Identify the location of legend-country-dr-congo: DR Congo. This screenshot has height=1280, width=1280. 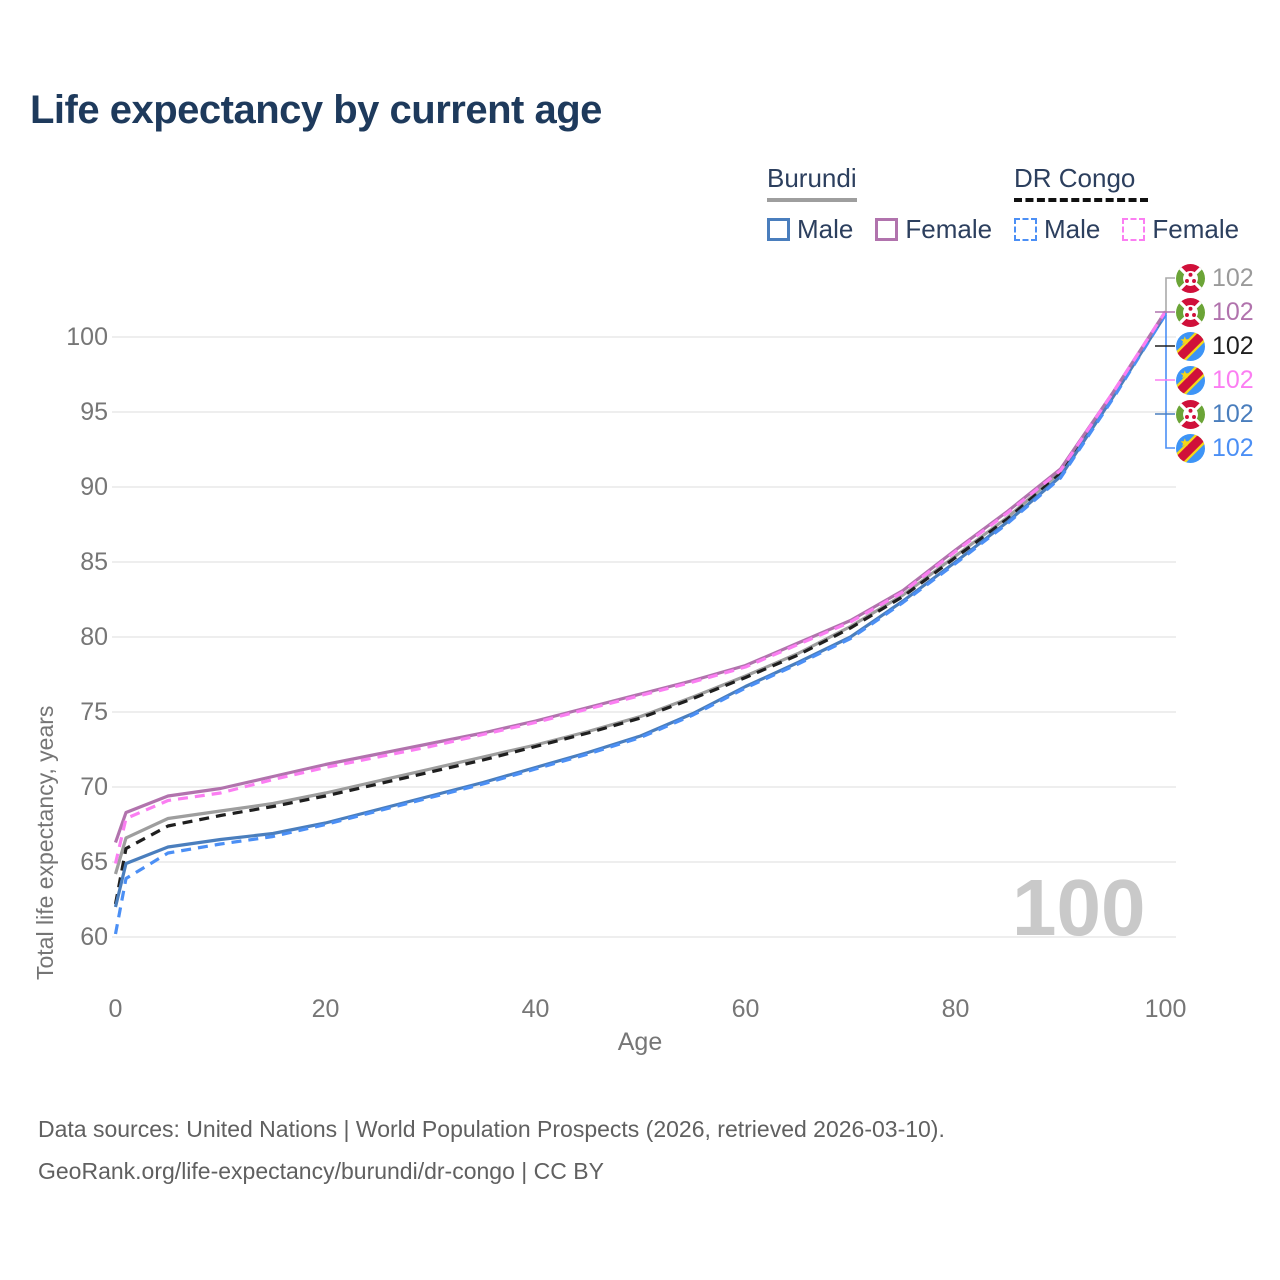
(1126, 182).